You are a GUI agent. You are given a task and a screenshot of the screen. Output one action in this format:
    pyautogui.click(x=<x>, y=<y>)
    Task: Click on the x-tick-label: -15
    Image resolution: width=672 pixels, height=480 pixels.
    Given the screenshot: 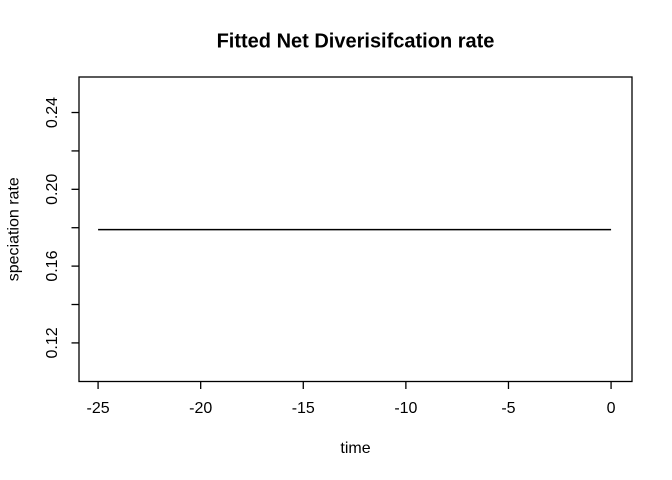 What is the action you would take?
    pyautogui.click(x=303, y=408)
    